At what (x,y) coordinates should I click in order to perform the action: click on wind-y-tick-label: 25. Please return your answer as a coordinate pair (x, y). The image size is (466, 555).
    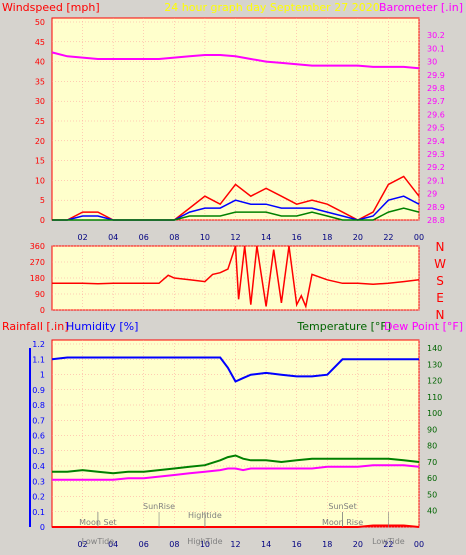
    Looking at the image, I should click on (40, 121).